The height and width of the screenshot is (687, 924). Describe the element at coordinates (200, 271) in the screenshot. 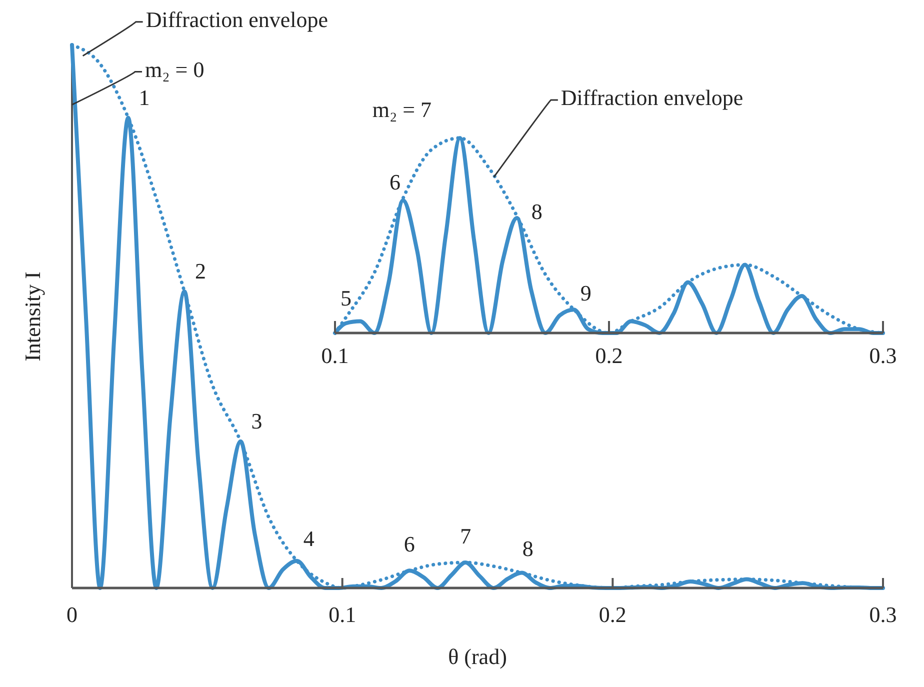

I see `annotation: 2` at that location.